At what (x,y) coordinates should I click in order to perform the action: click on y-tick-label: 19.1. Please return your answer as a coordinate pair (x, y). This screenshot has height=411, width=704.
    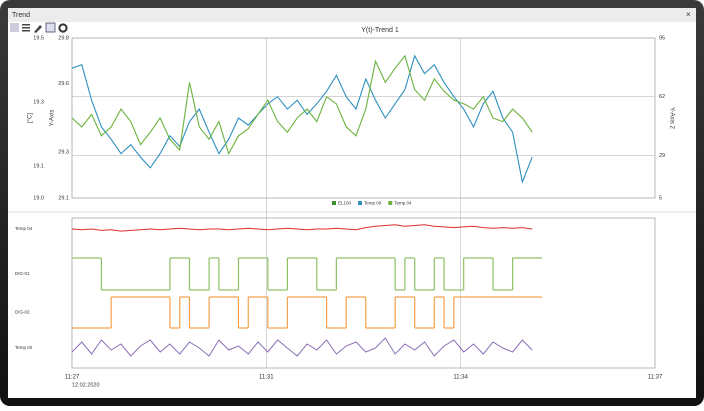
    Looking at the image, I should click on (38, 166).